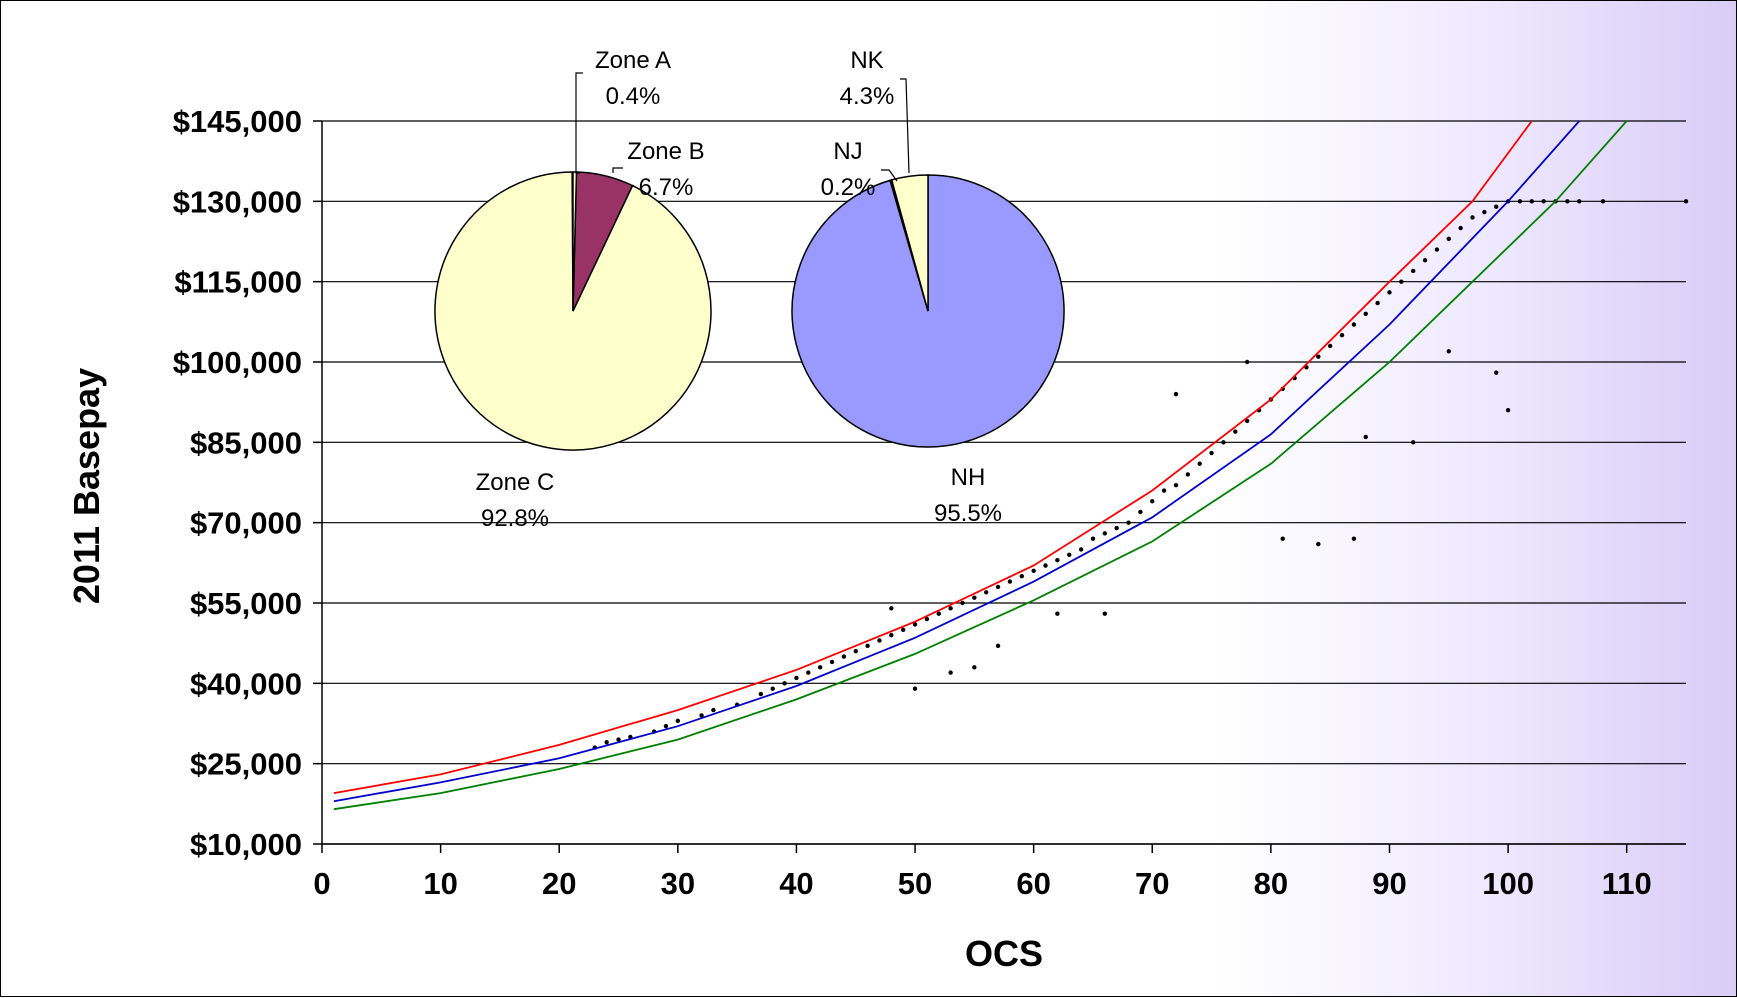  I want to click on y-tick-label: $85,000, so click(246, 442).